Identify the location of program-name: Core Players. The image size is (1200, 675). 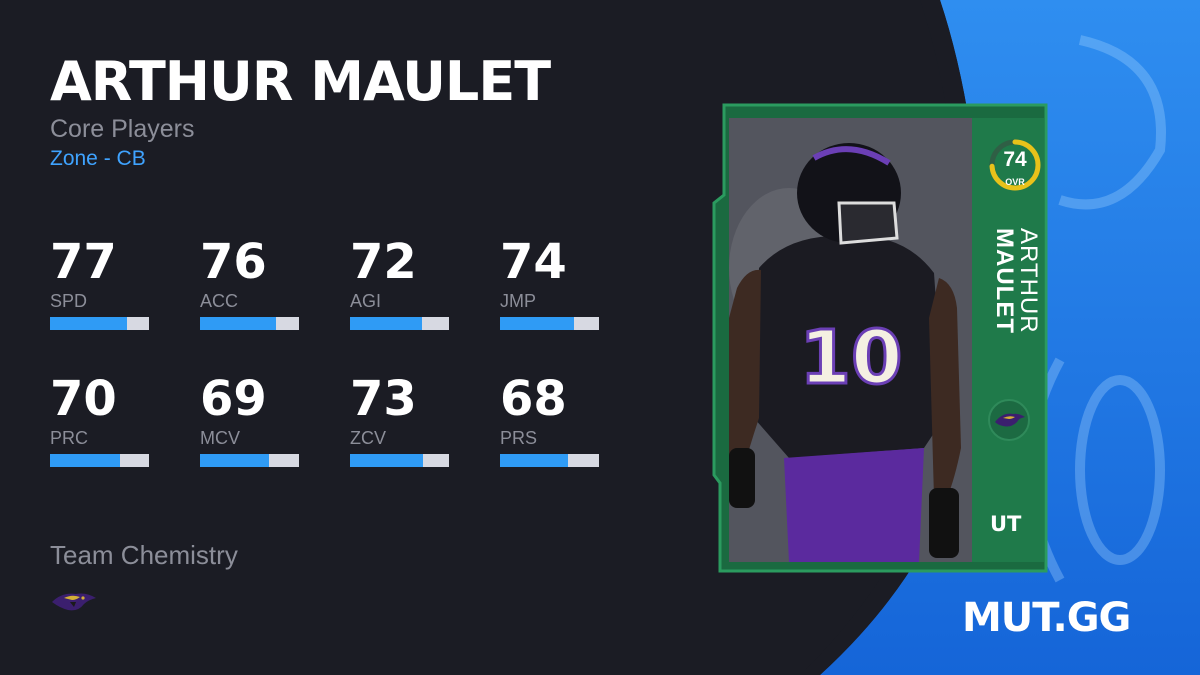
(122, 129).